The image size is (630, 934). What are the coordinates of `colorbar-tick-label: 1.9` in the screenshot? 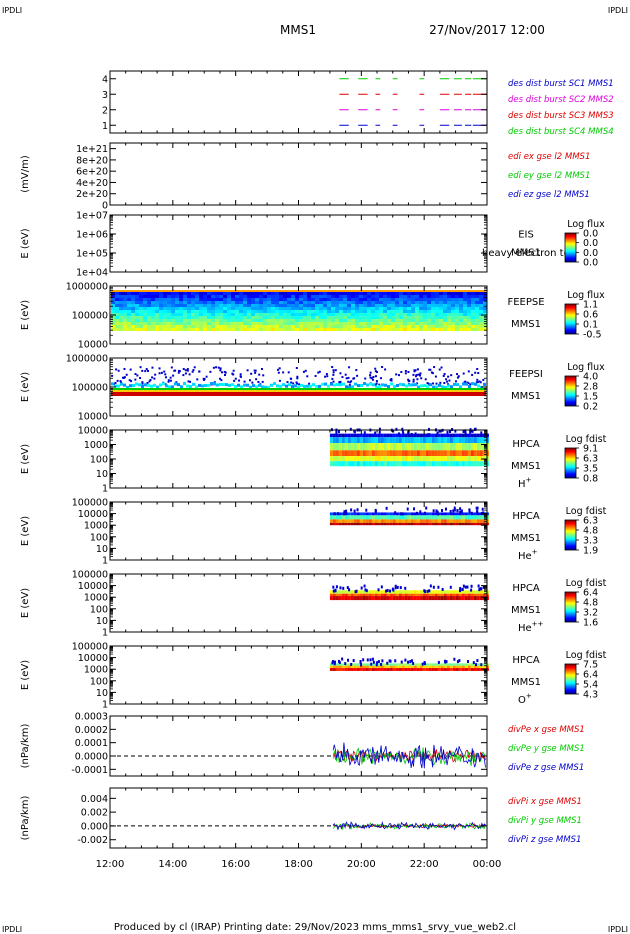 It's located at (590, 551).